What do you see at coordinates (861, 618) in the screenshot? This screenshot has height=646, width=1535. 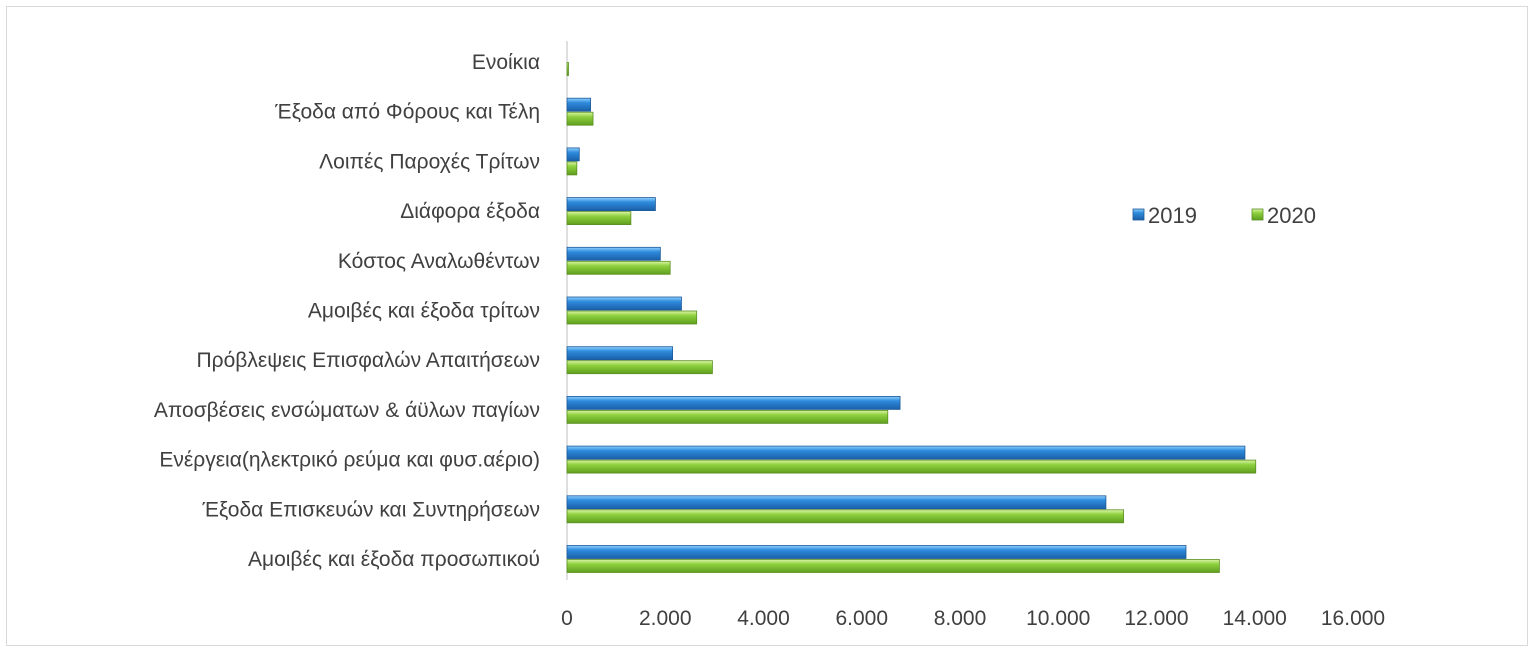 I see `x-tick-label: 6.000` at bounding box center [861, 618].